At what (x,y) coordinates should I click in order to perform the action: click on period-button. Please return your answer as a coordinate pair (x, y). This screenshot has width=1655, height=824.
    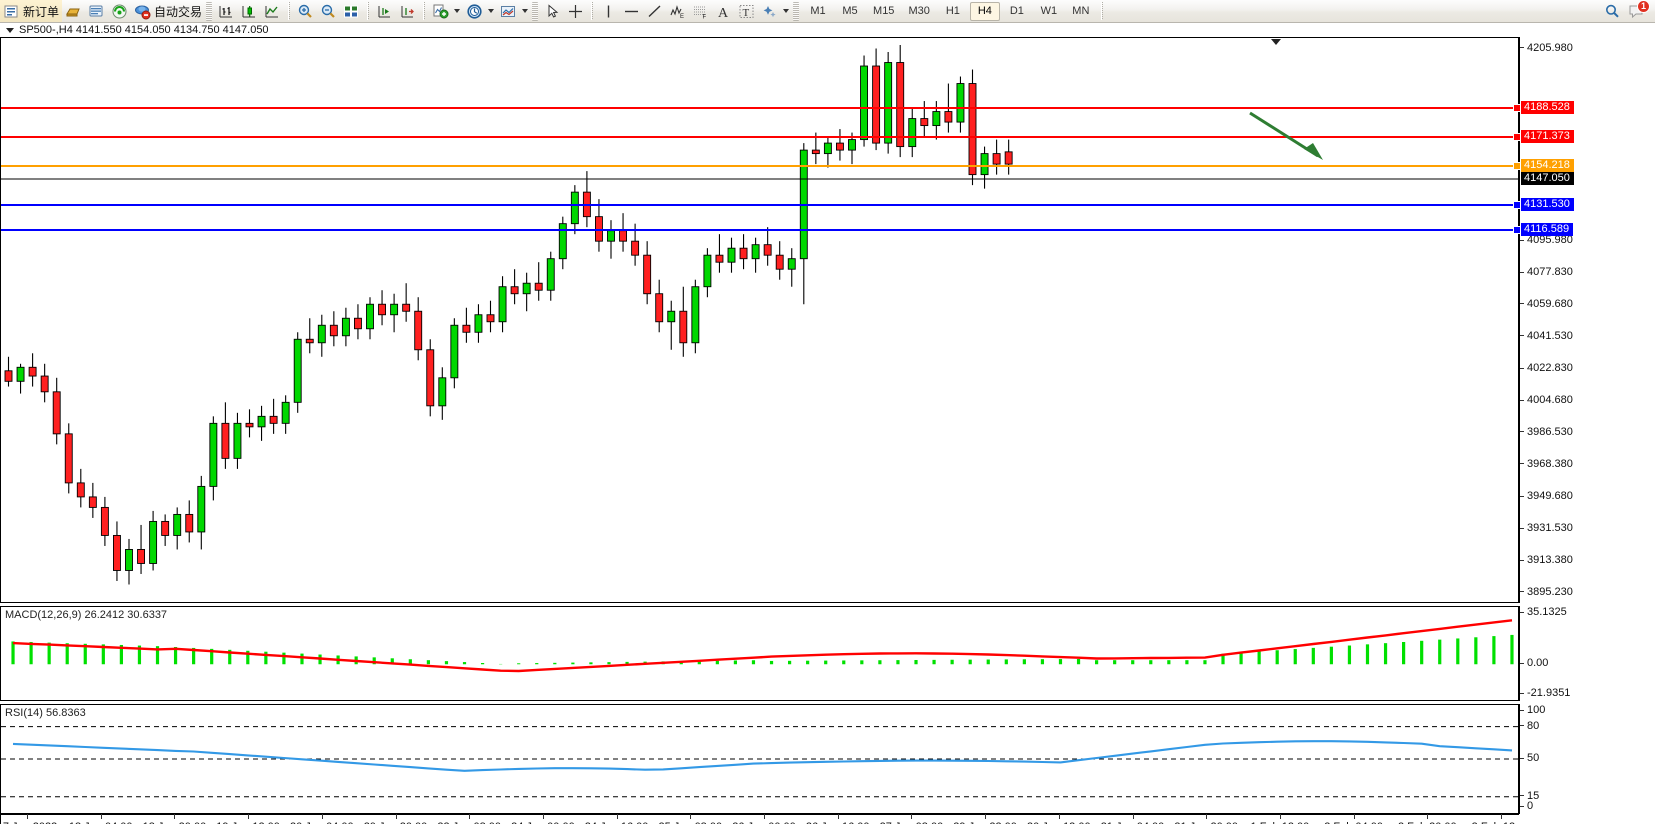
    Looking at the image, I should click on (480, 11).